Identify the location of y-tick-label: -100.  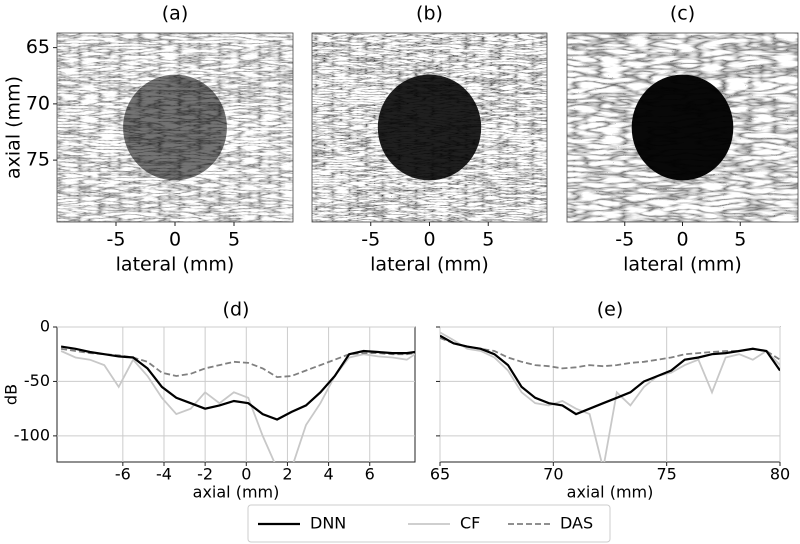
(32, 434).